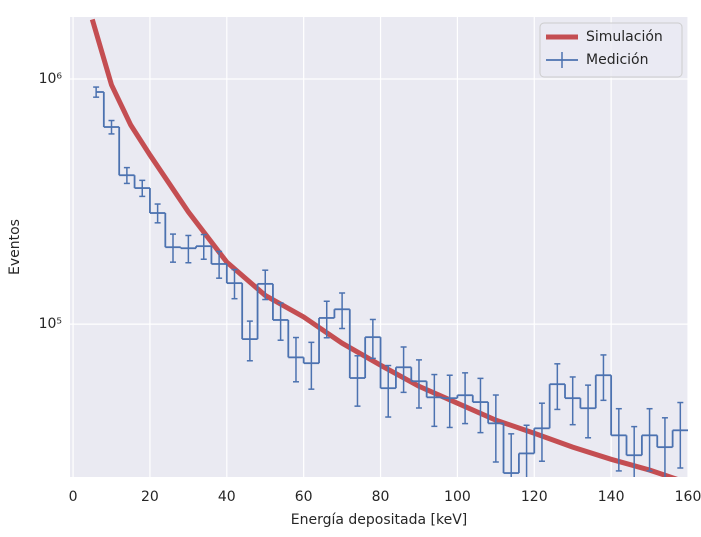  I want to click on y-tick-label: 10⁵, so click(50, 324).